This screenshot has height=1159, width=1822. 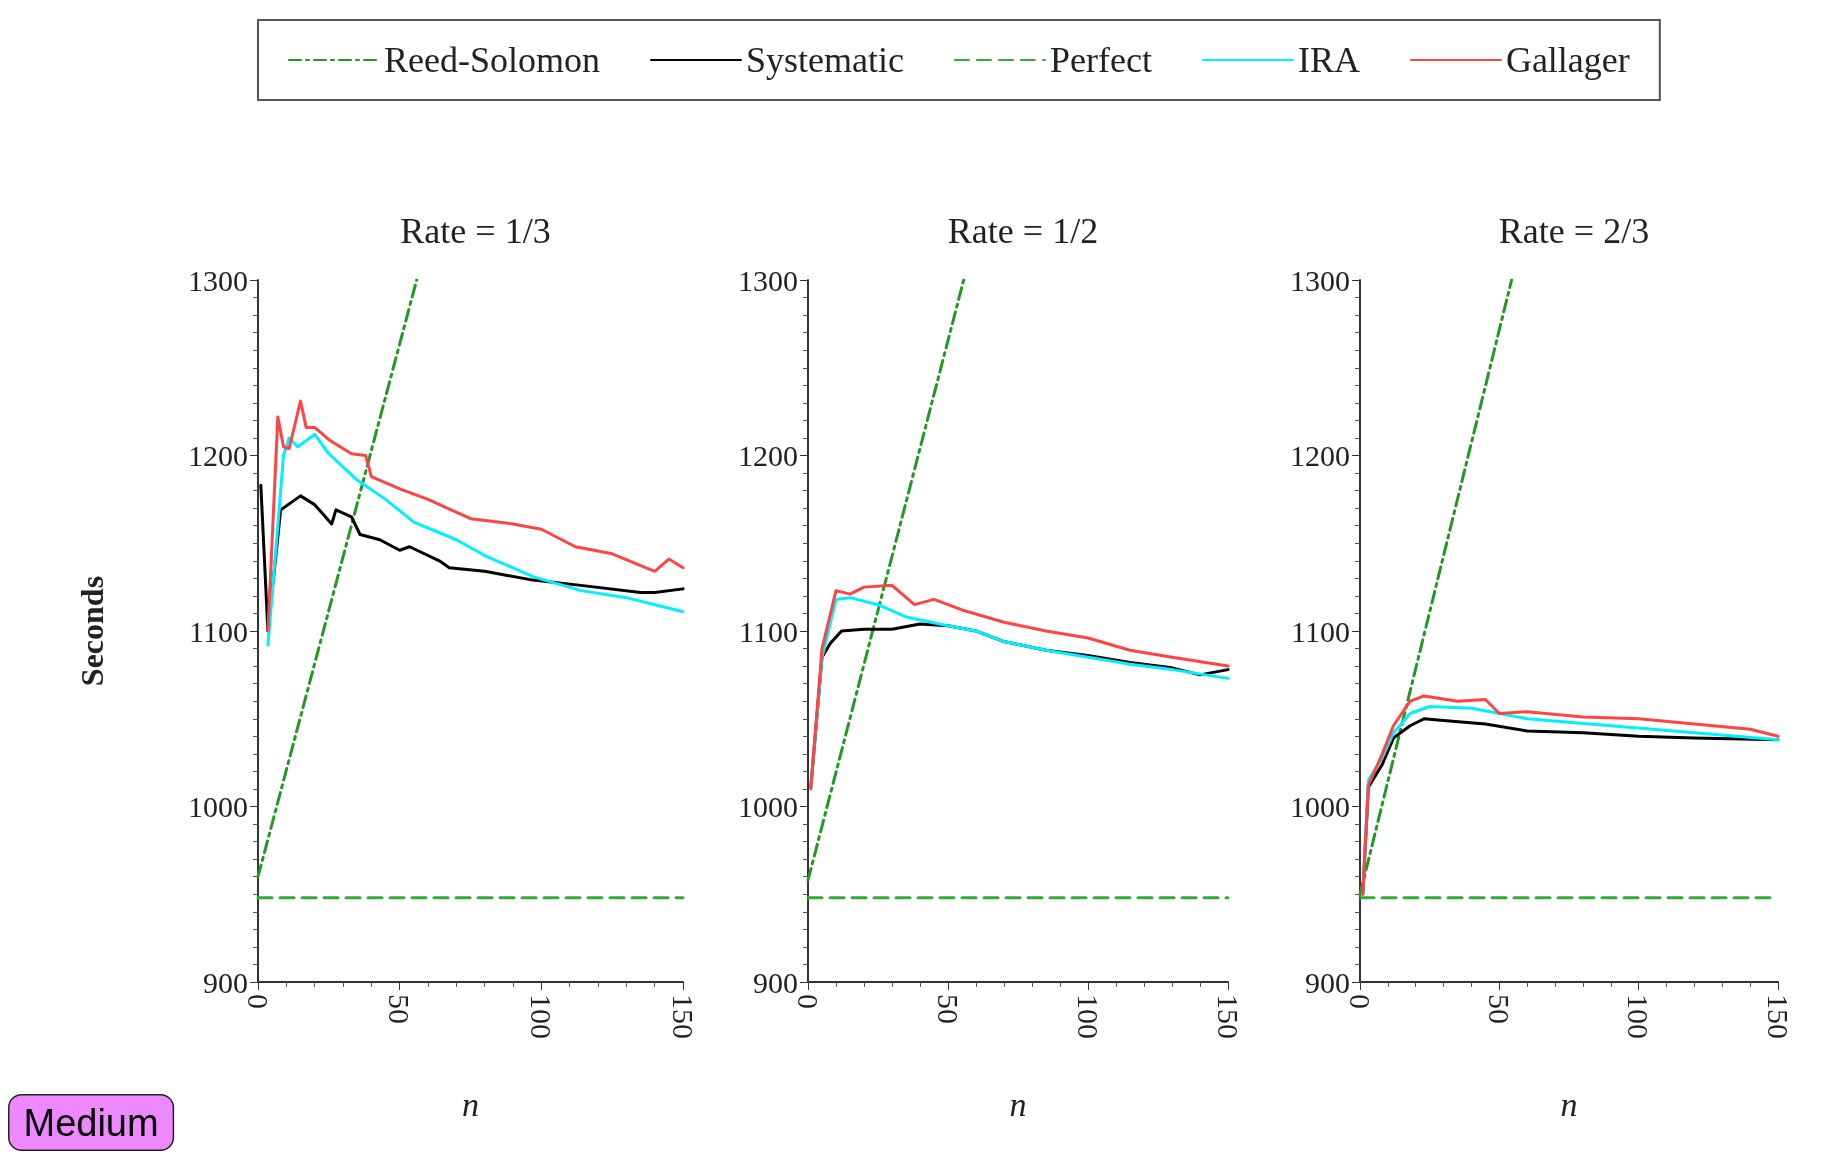 I want to click on text: Medium, so click(x=91, y=1122).